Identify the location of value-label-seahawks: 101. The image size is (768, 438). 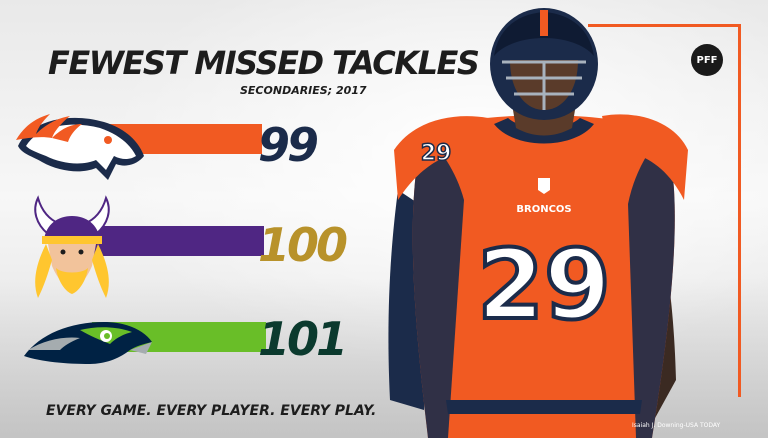
(303, 339).